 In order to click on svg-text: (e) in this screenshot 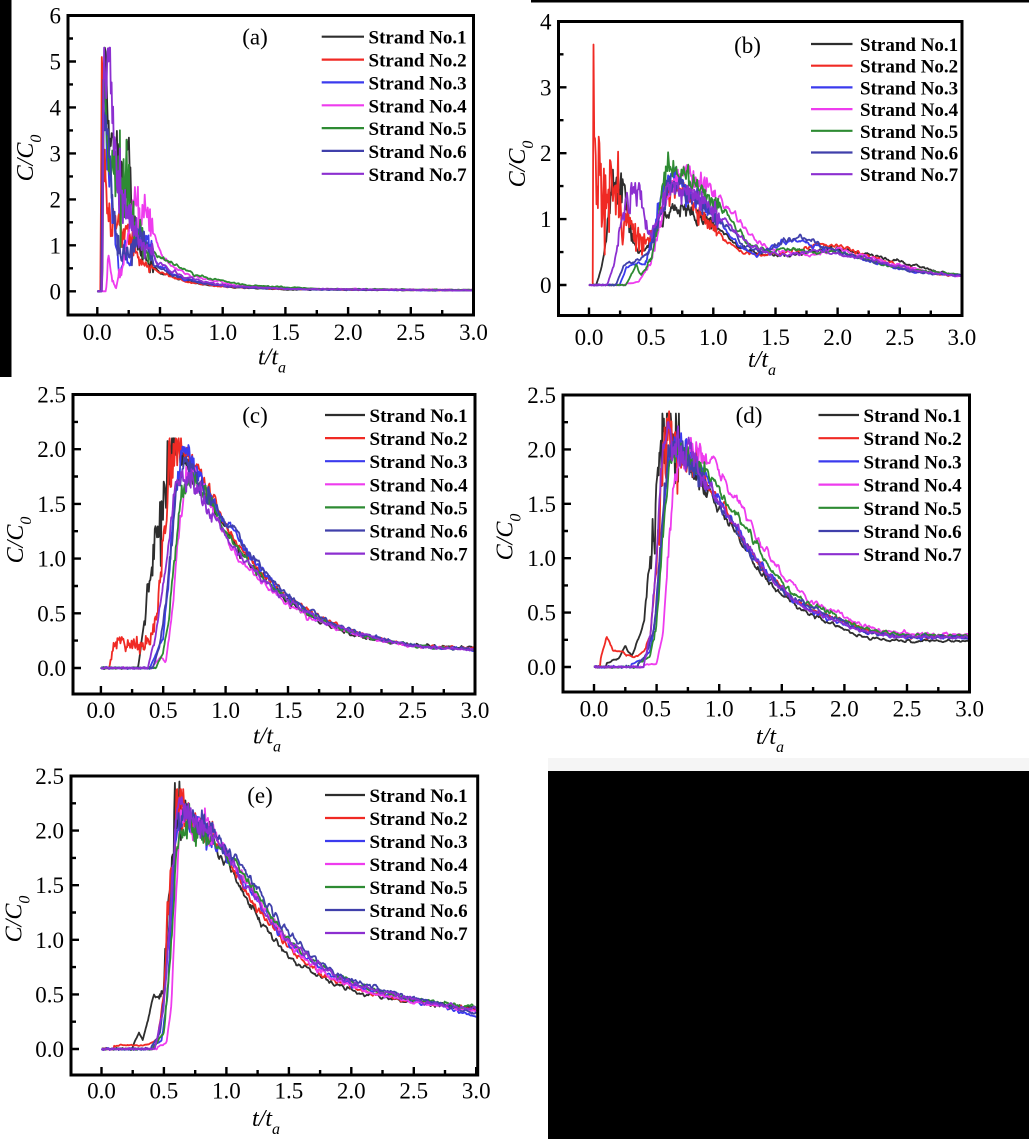, I will do `click(260, 795)`.